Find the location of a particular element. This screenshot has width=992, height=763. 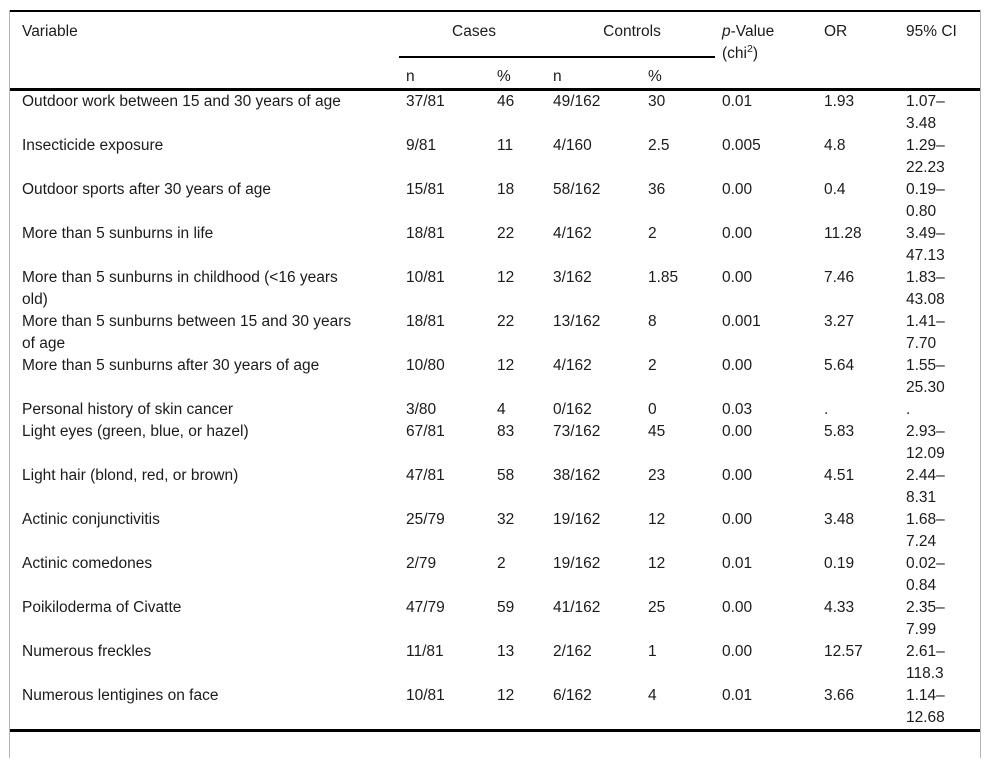

cell-or: 5.83 is located at coordinates (839, 431).